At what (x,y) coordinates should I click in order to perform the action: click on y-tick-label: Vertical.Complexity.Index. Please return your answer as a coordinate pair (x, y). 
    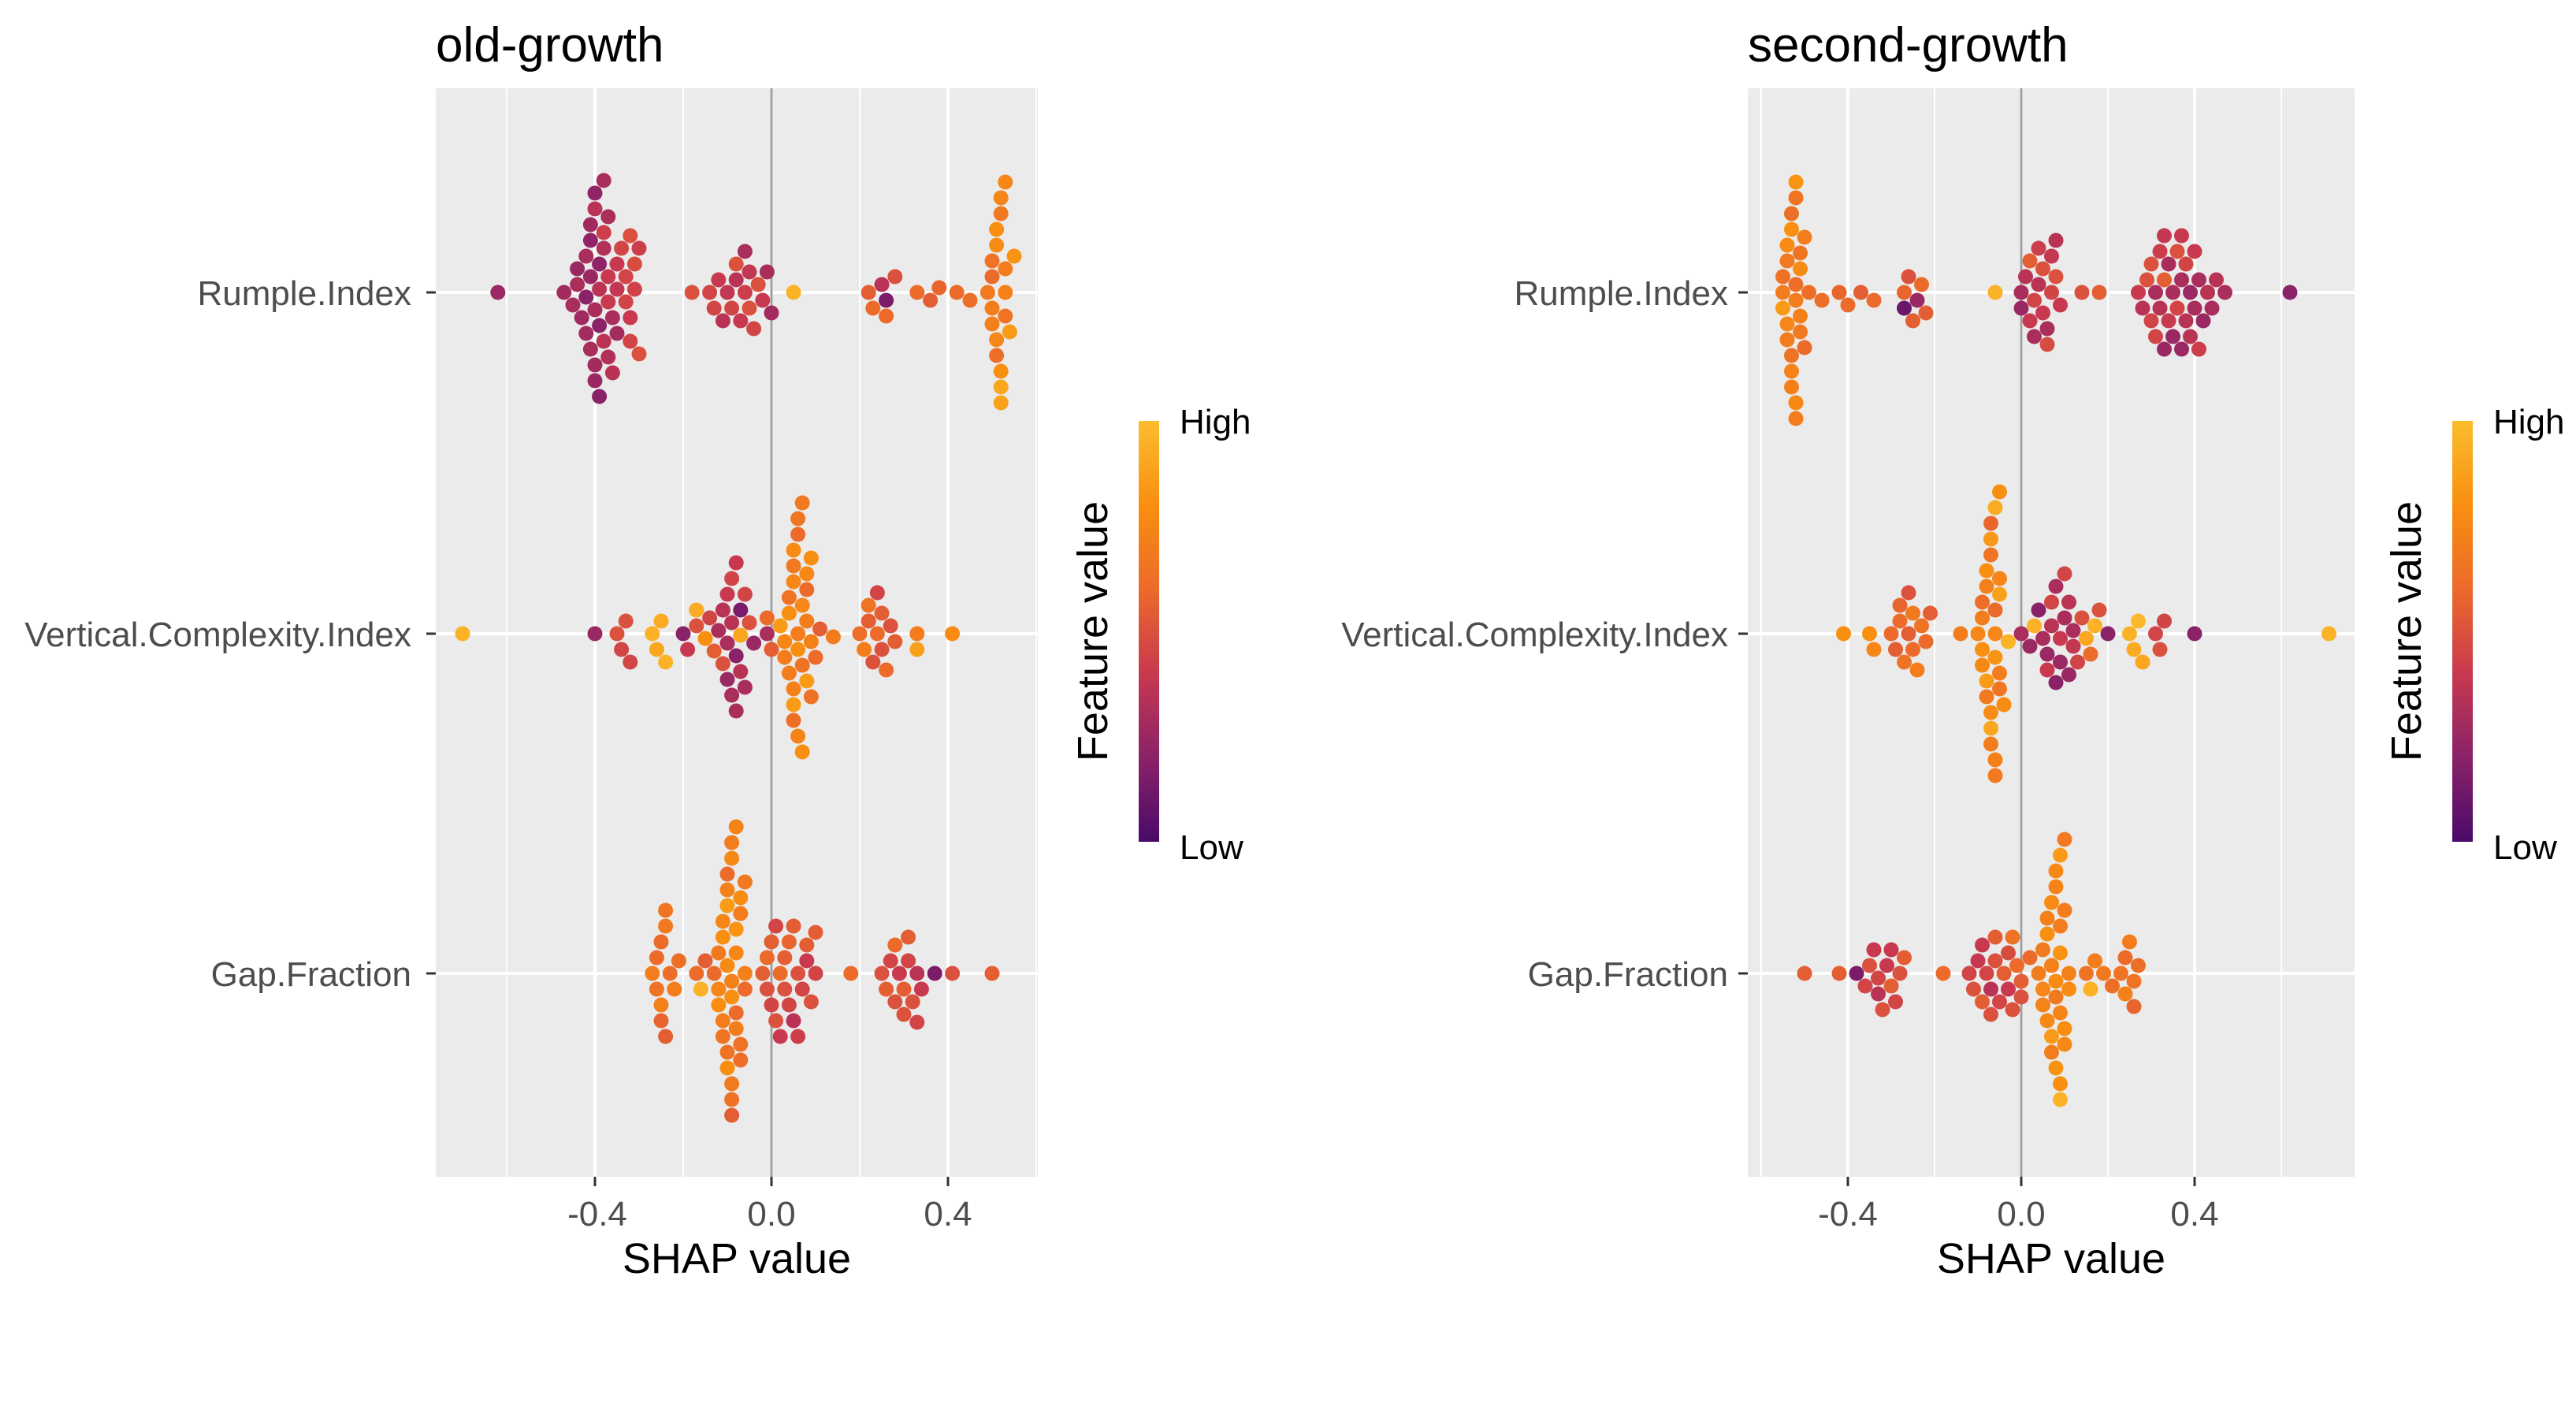
    Looking at the image, I should click on (217, 635).